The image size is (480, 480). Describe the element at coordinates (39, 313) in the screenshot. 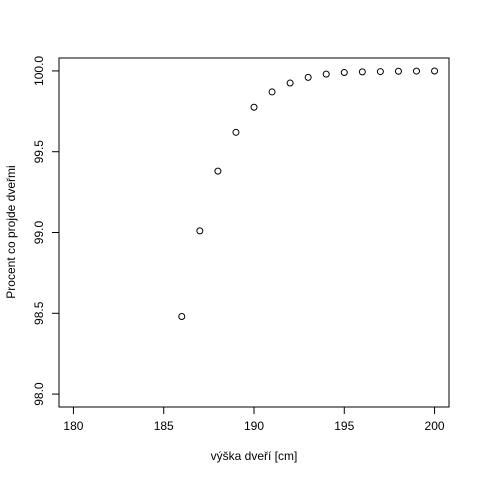

I see `y-tick-label: 98.5` at that location.